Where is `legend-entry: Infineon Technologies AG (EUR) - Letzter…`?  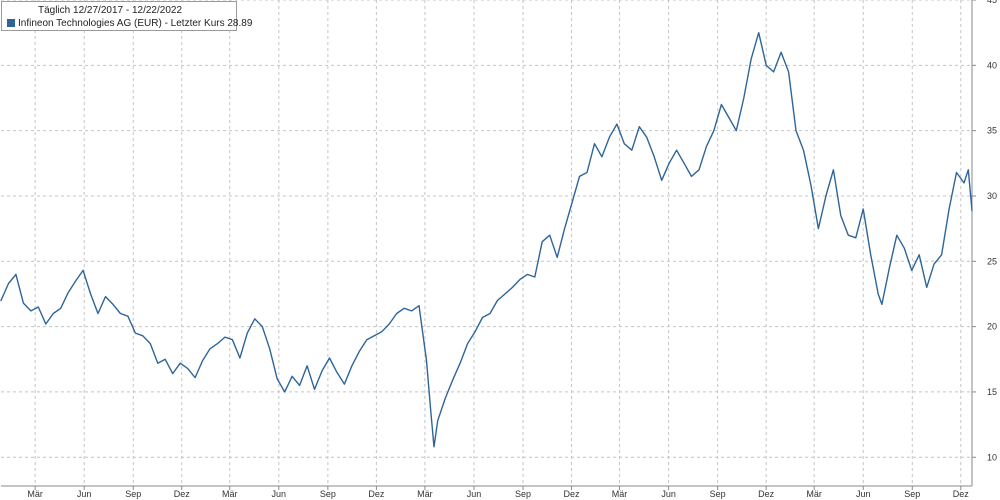
legend-entry: Infineon Technologies AG (EUR) - Letzter… is located at coordinates (129, 23).